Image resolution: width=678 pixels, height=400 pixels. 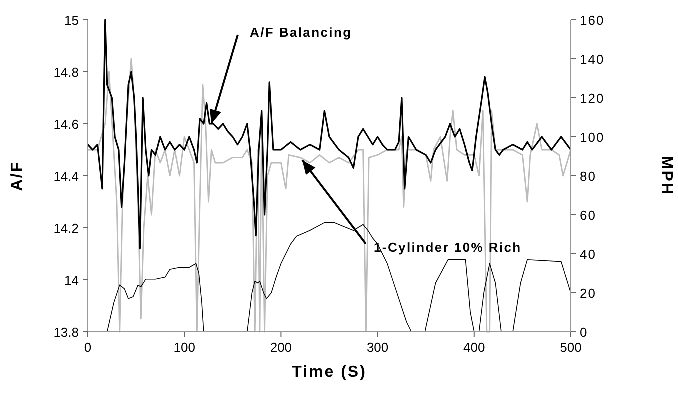 I want to click on y-axis-title: A/F, so click(x=17, y=176).